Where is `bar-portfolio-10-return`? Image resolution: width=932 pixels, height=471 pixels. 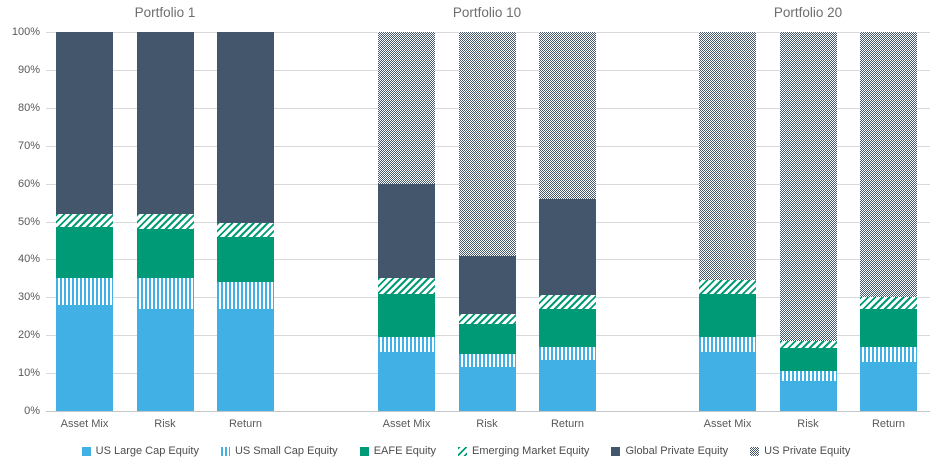 bar-portfolio-10-return is located at coordinates (567, 221).